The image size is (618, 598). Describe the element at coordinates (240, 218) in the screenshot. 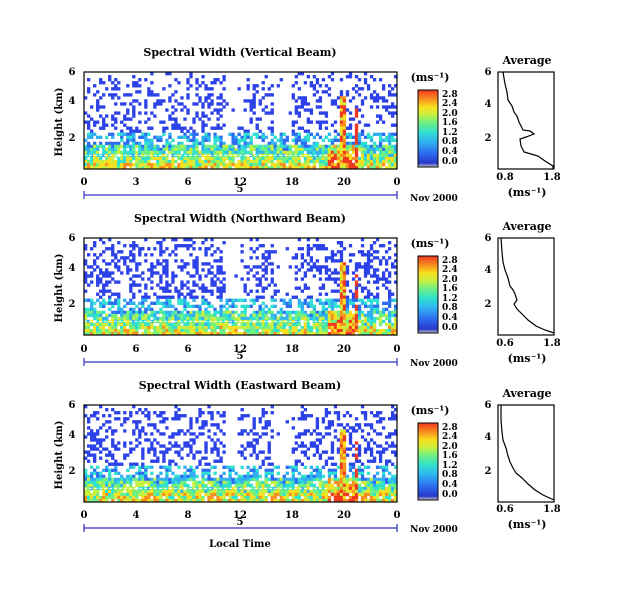

I see `panel-title: Spectral Width (Northward Beam)` at that location.